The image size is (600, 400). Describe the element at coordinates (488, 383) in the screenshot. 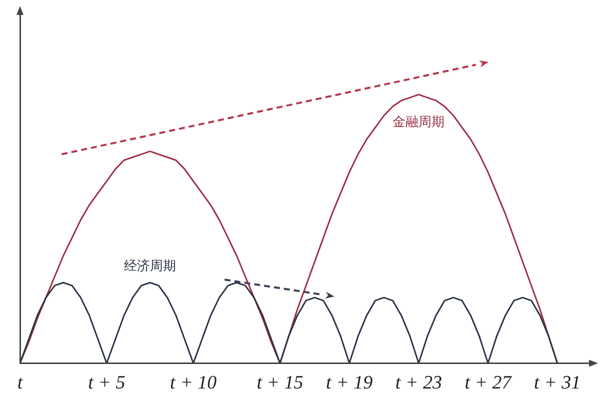

I see `x-tick-label: t + 27` at that location.